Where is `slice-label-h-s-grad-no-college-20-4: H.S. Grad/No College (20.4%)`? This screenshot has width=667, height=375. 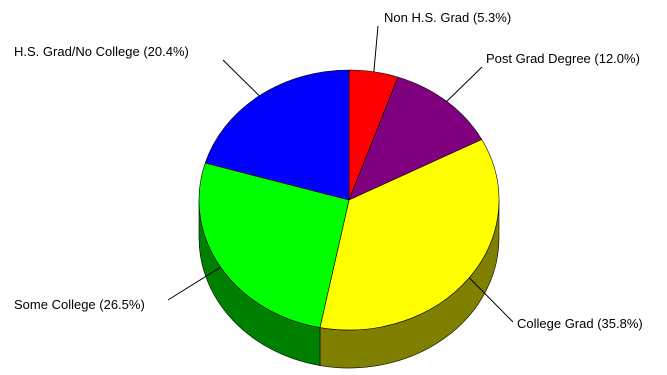
slice-label-h-s-grad-no-college-20-4: H.S. Grad/No College (20.4%) is located at coordinates (101, 51).